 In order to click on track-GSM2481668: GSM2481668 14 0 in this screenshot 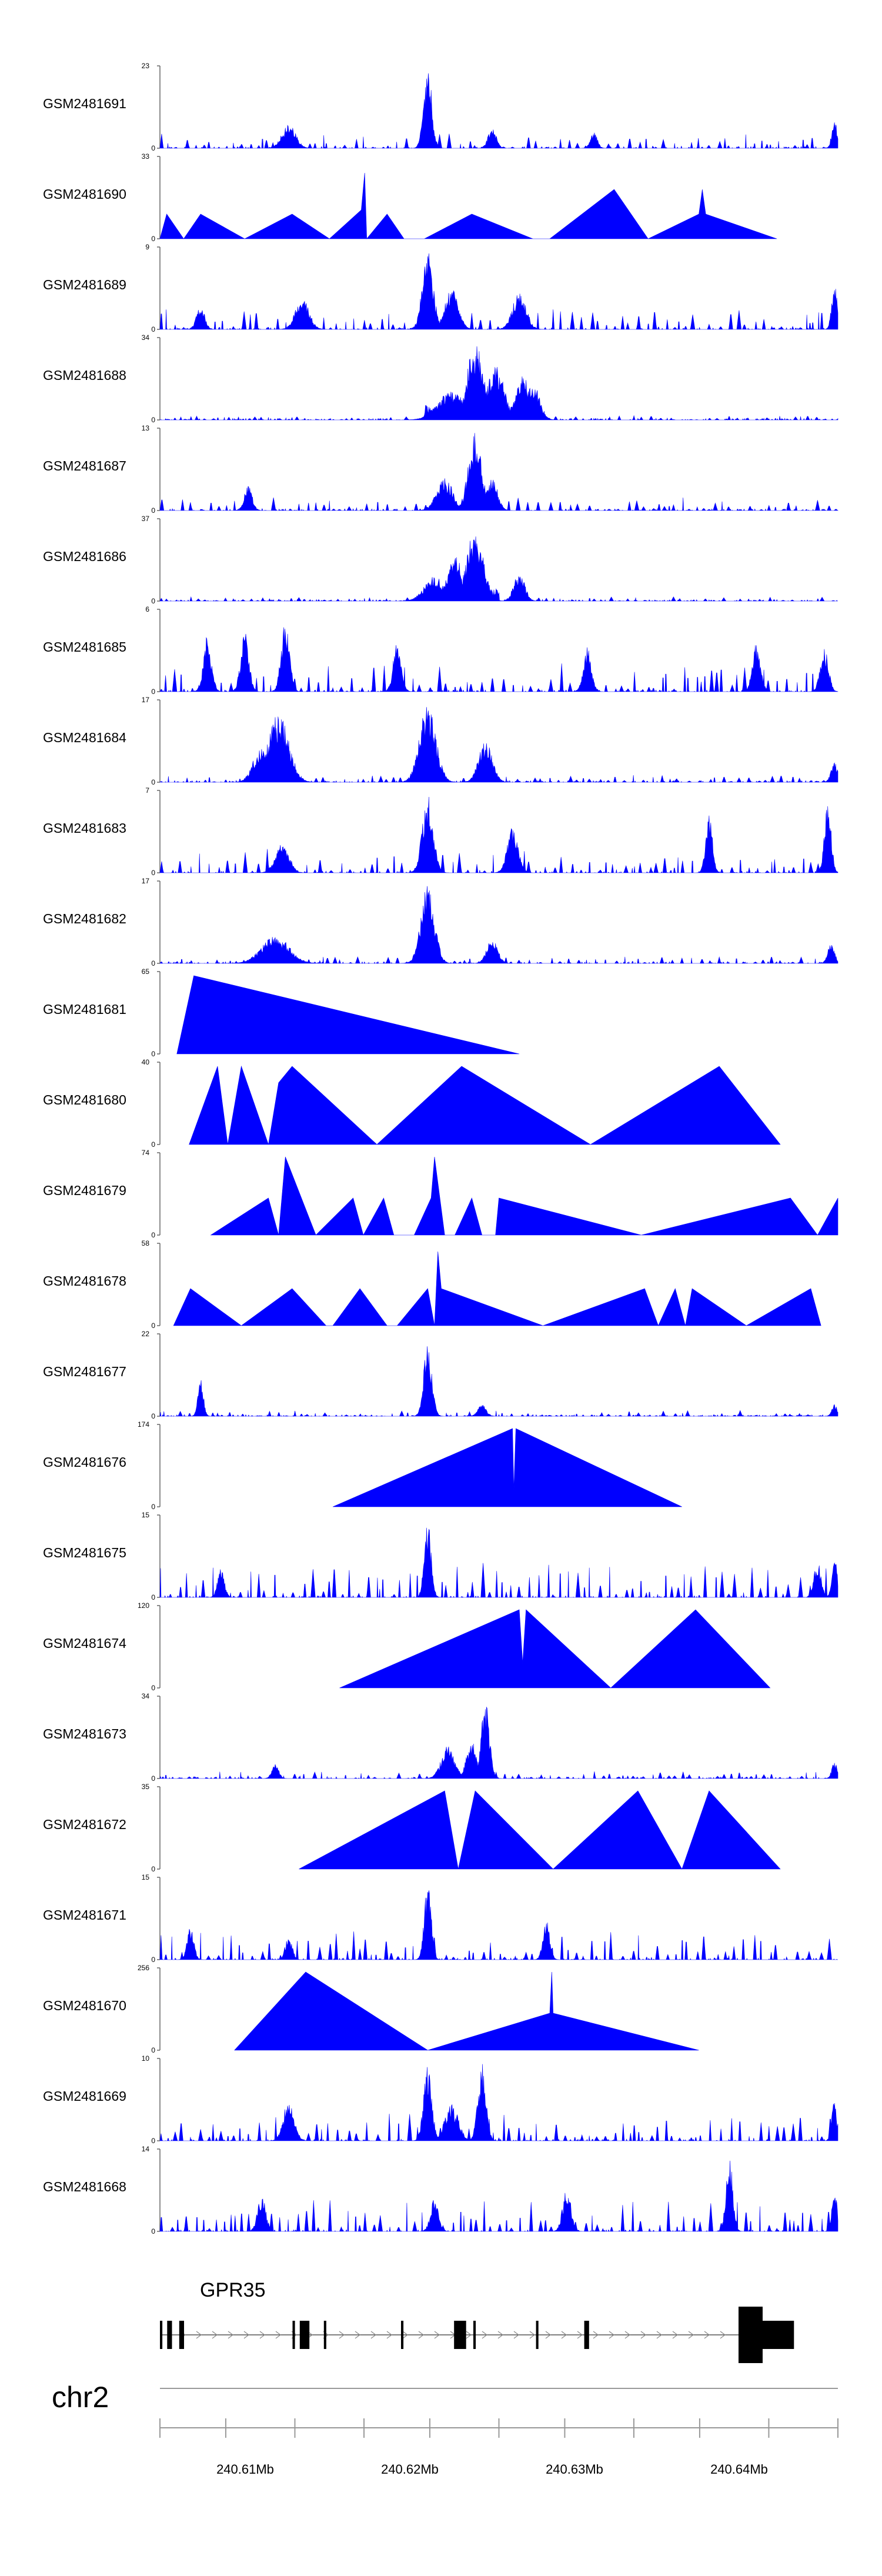, I will do `click(440, 2190)`.